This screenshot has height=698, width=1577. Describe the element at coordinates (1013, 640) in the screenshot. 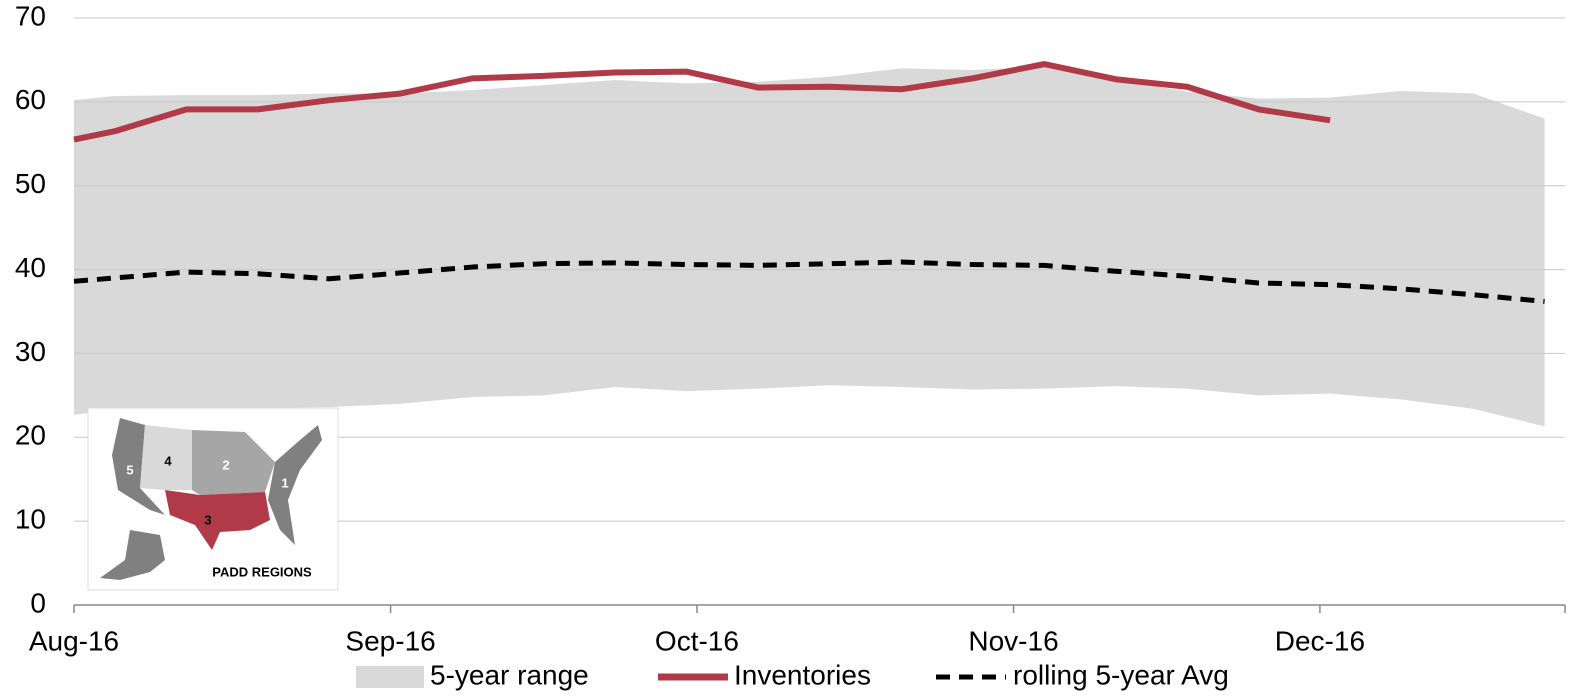

I see `x-tick-label: Nov-16` at that location.